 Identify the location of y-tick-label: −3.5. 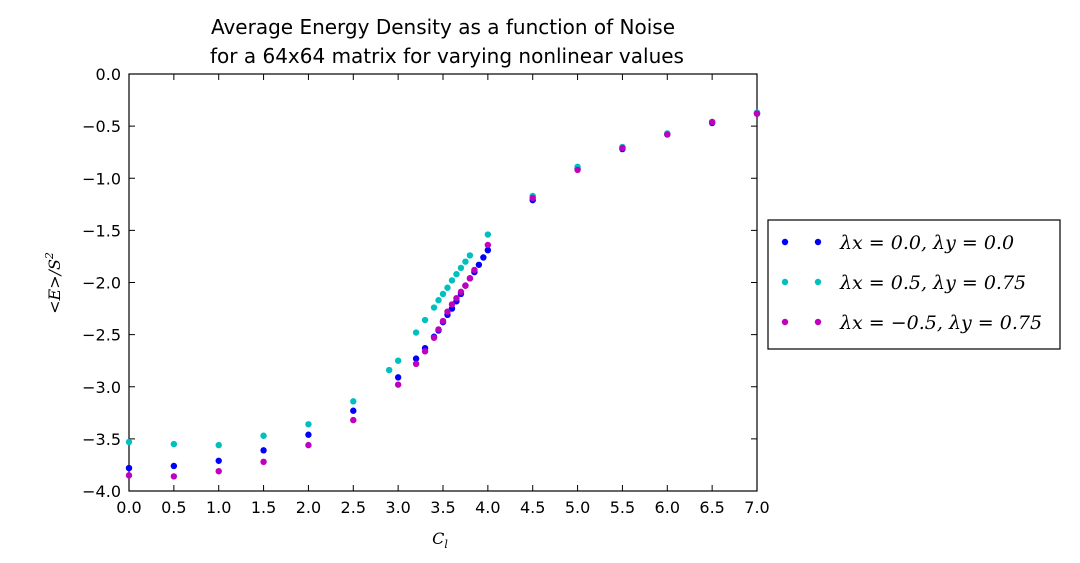
(101, 439).